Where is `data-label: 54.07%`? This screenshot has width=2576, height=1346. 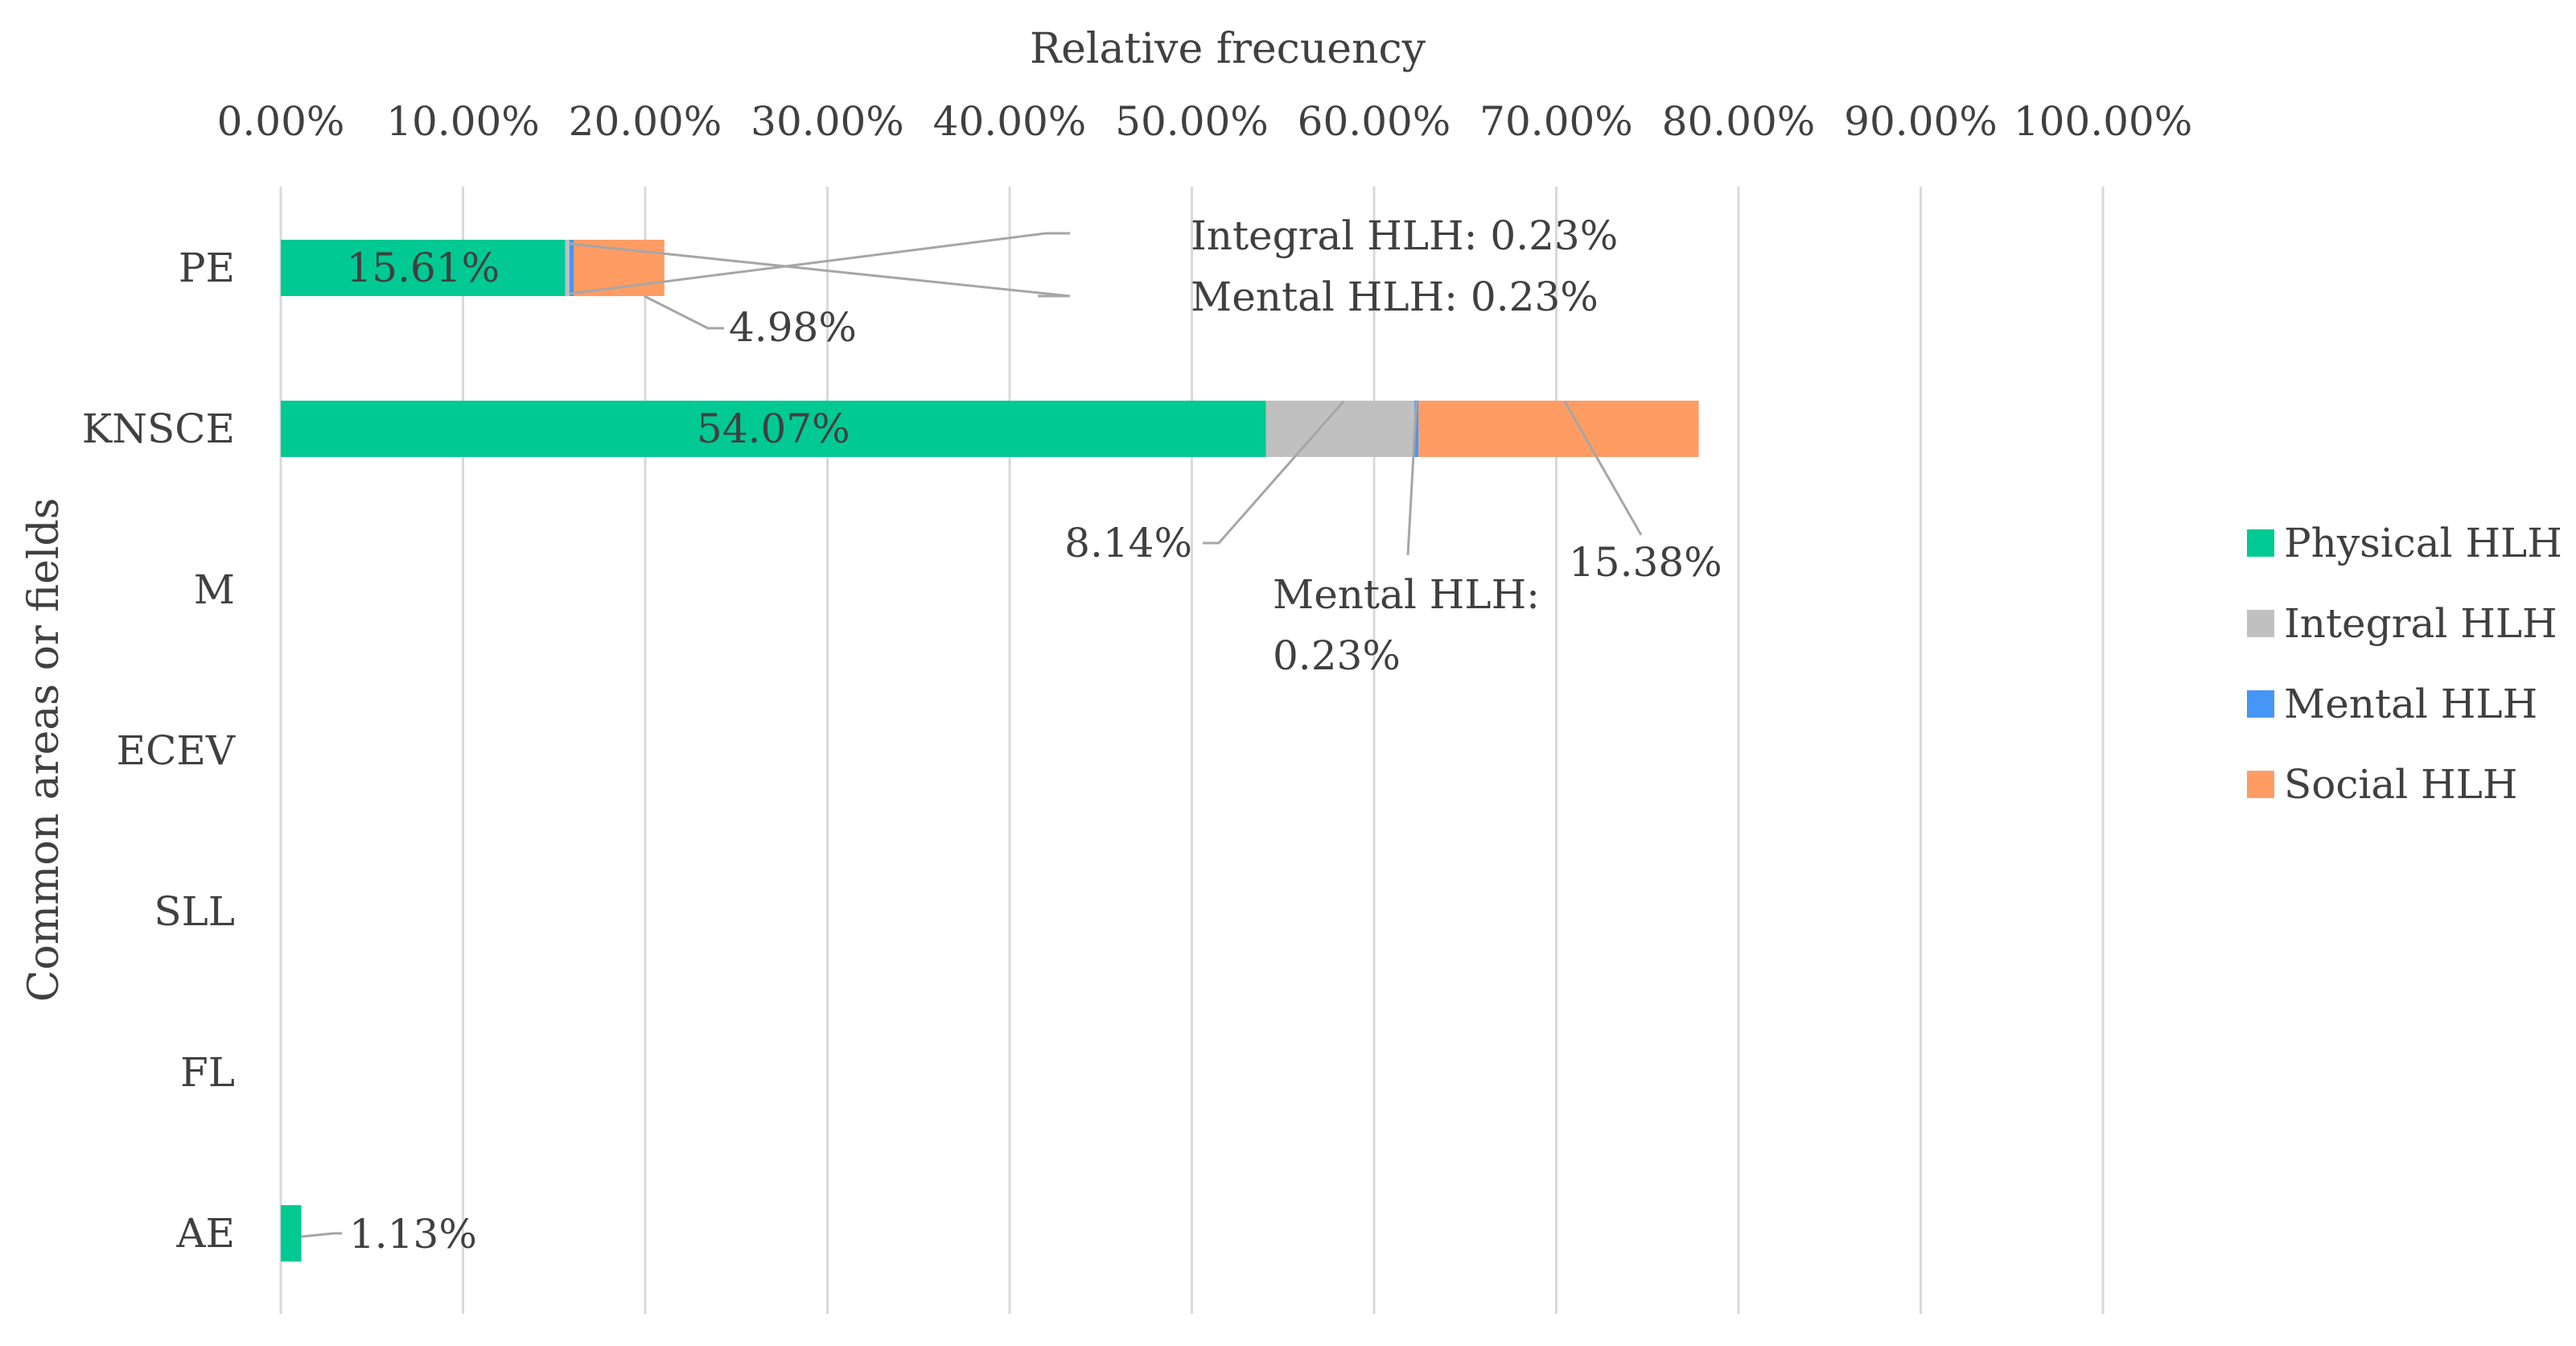 data-label: 54.07% is located at coordinates (773, 429).